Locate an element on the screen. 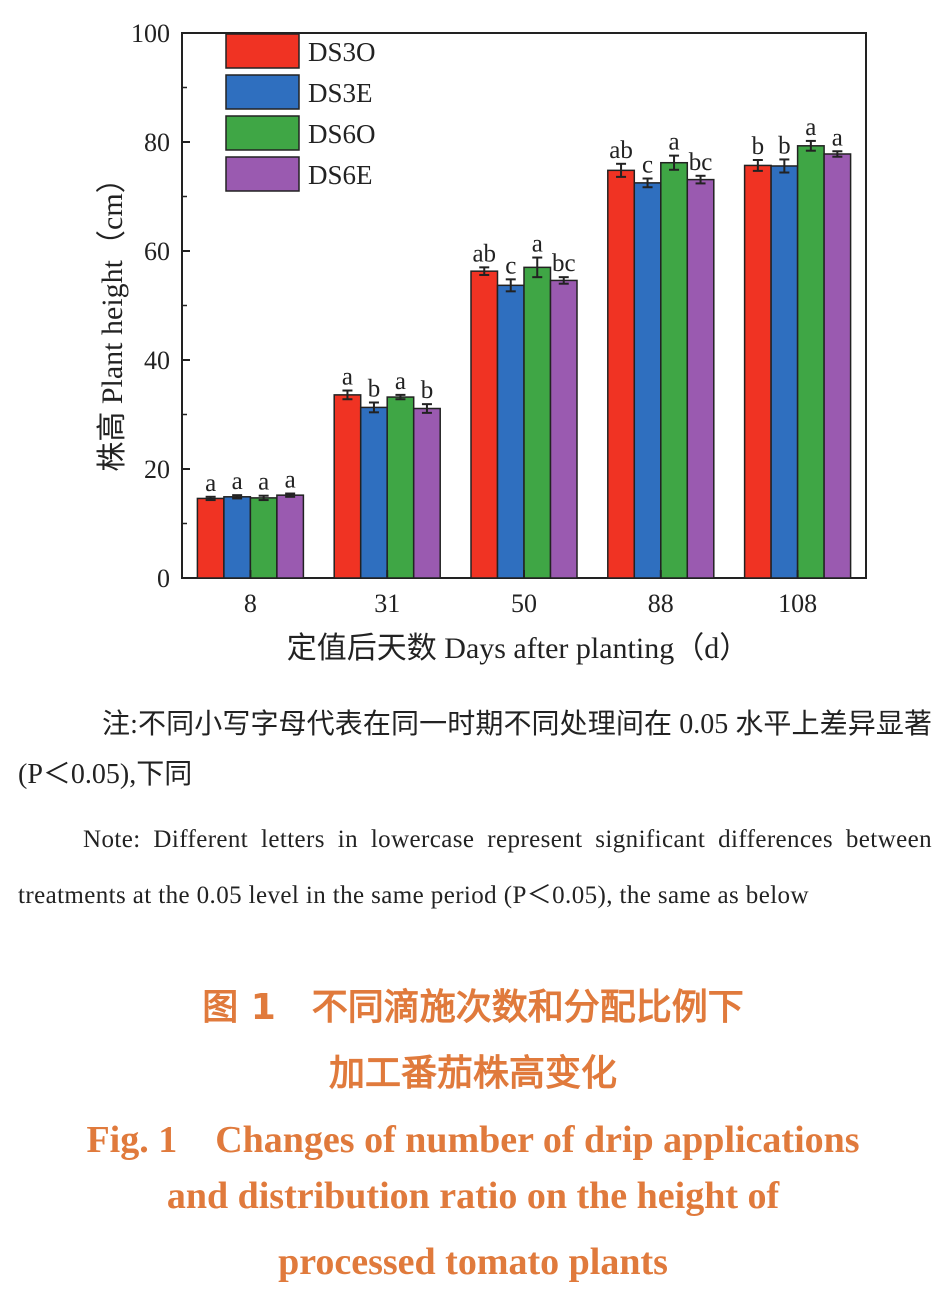 The width and height of the screenshot is (946, 1297). legend-label-ds3e: DS3E is located at coordinates (340, 93).